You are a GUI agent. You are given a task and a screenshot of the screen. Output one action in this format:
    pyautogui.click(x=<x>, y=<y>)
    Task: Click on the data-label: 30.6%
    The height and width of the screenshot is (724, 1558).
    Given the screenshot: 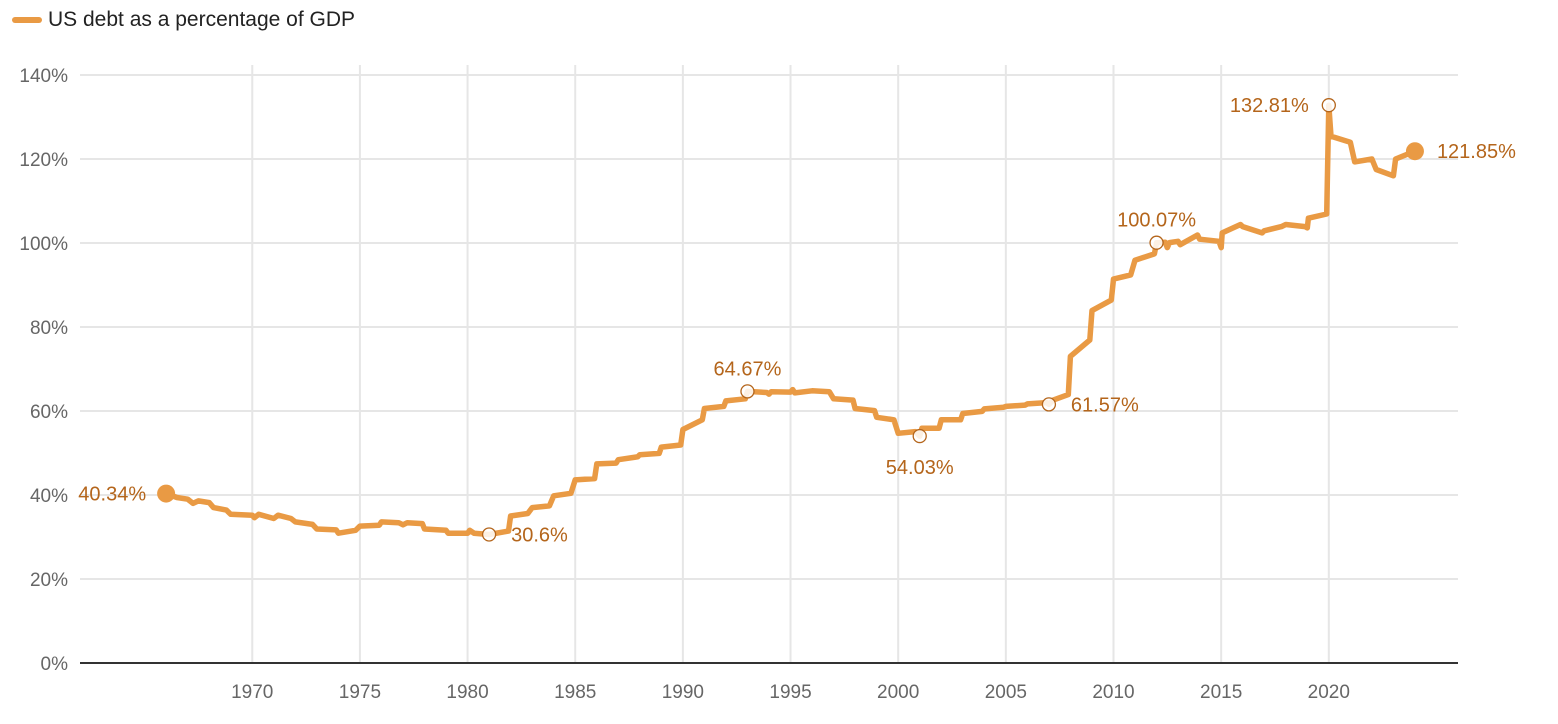 What is the action you would take?
    pyautogui.click(x=539, y=535)
    